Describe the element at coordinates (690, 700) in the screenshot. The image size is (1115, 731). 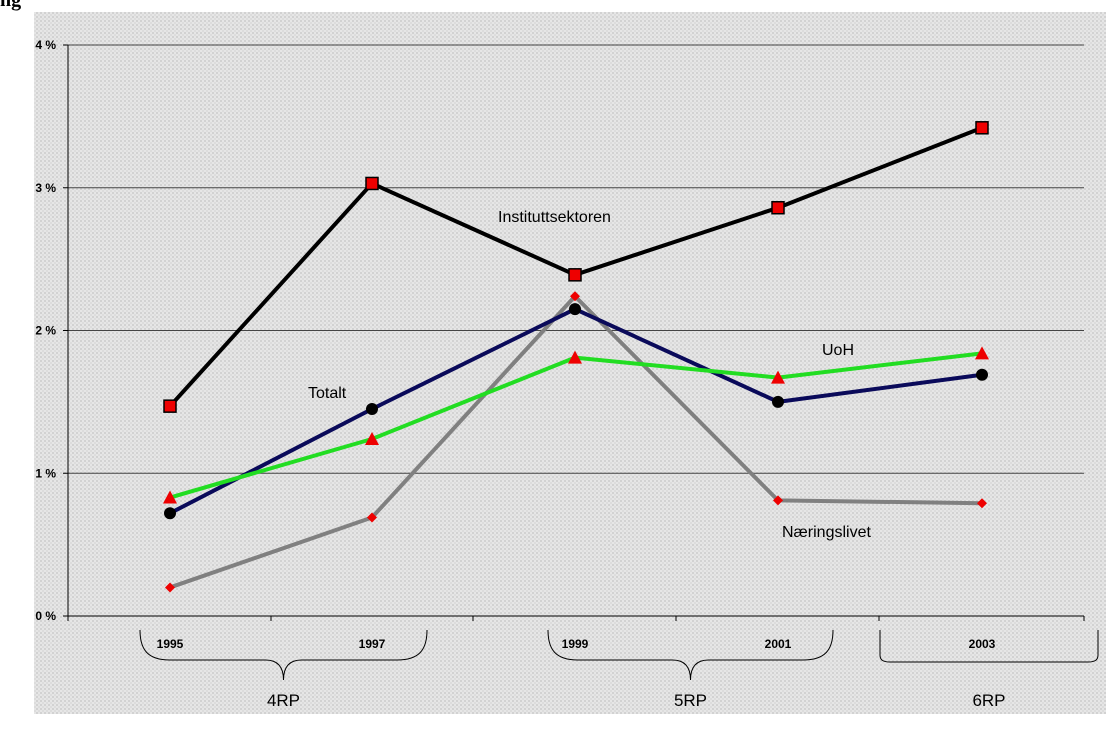
I see `period-label: 5RP` at that location.